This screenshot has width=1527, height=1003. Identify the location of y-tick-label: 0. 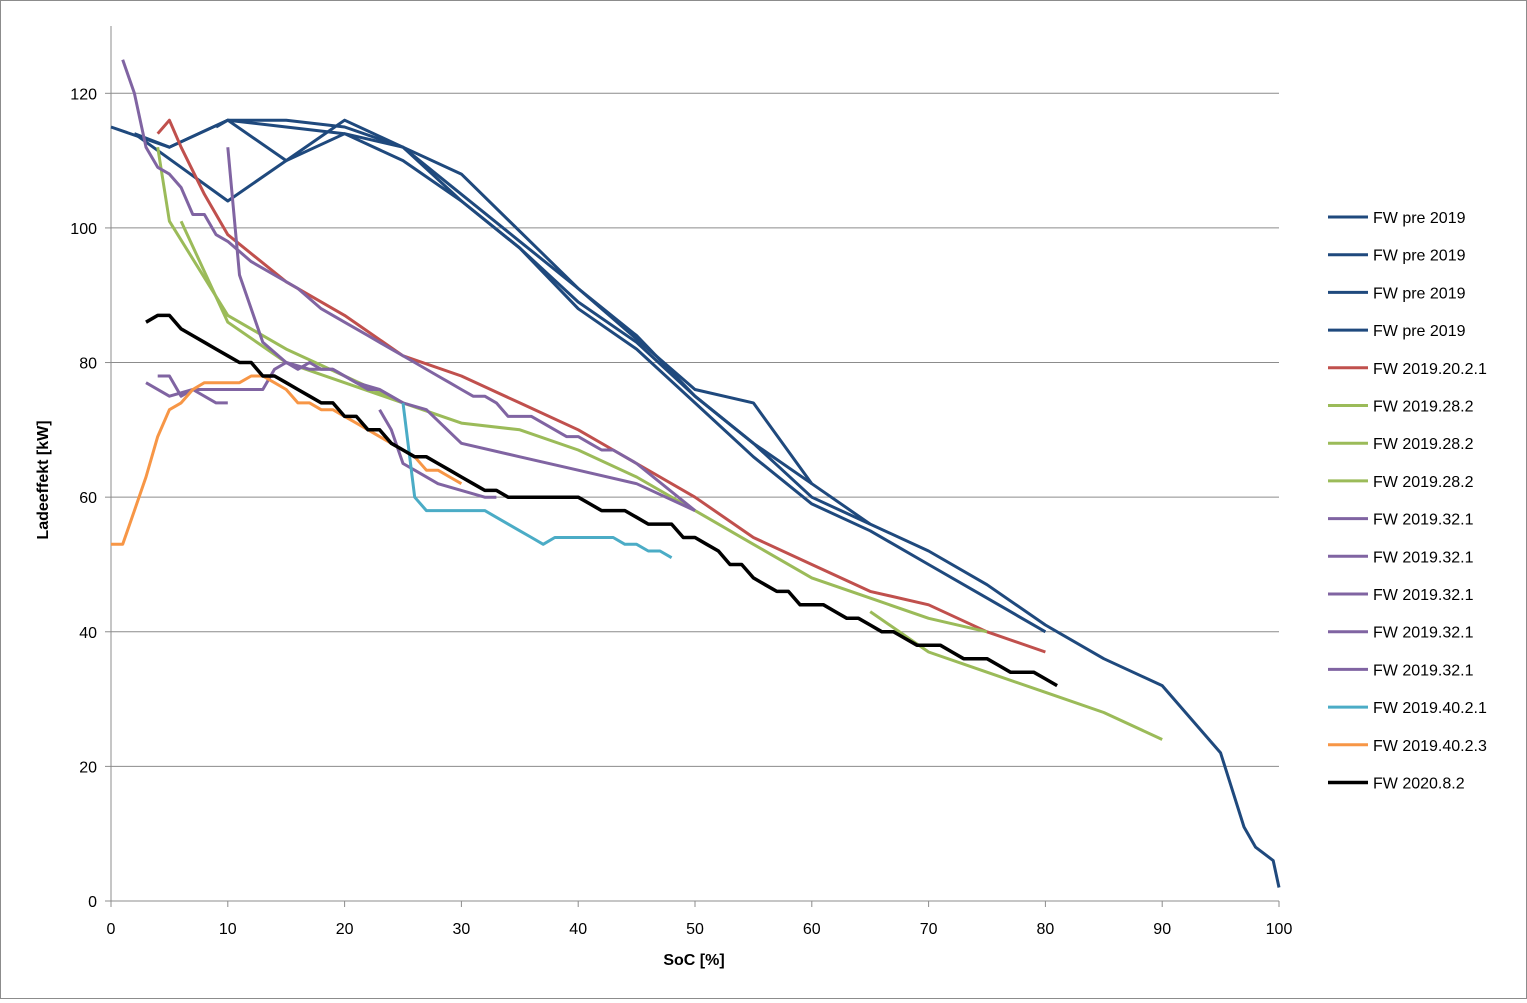
(92, 902).